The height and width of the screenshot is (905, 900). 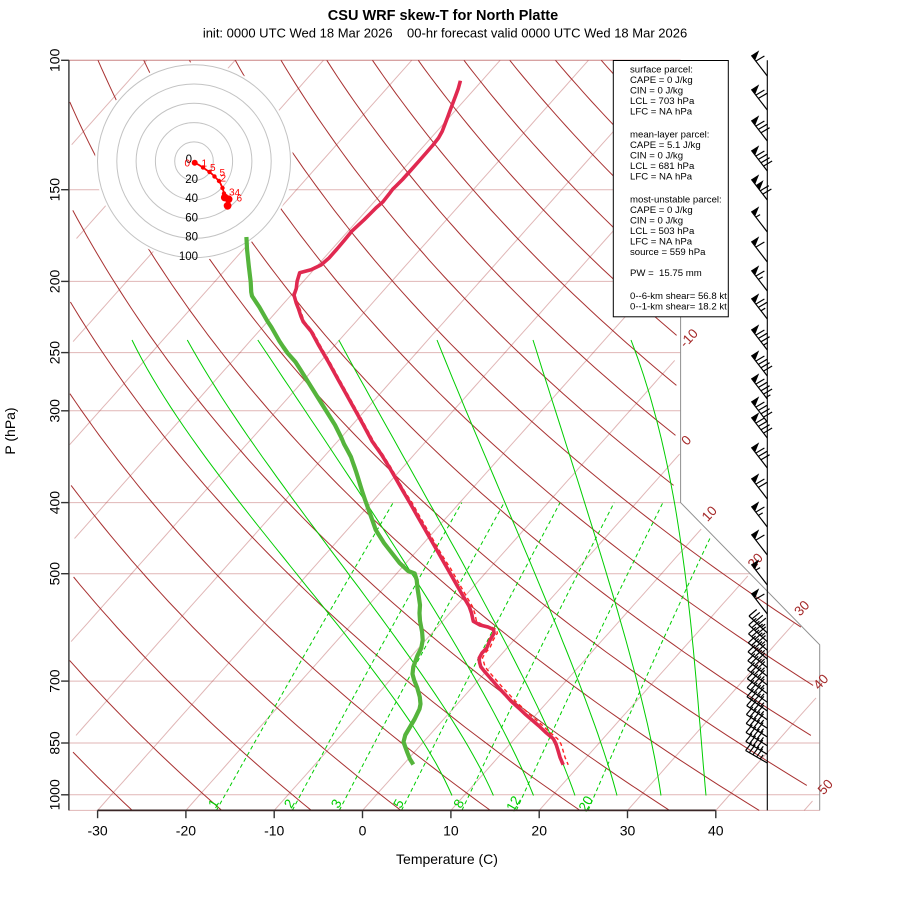 I want to click on svg-text: 6, so click(x=240, y=199).